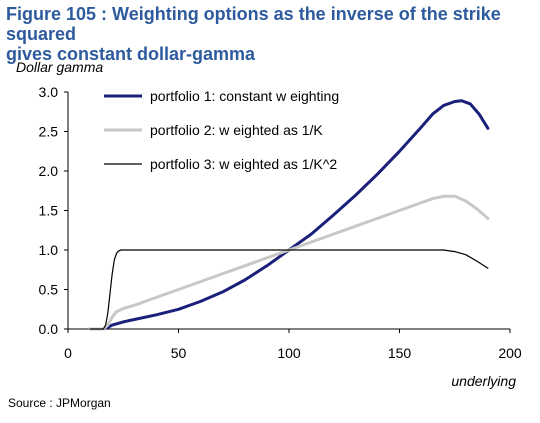  What do you see at coordinates (131, 54) in the screenshot?
I see `chart-title-line-2: gives constant dollar-gamma` at bounding box center [131, 54].